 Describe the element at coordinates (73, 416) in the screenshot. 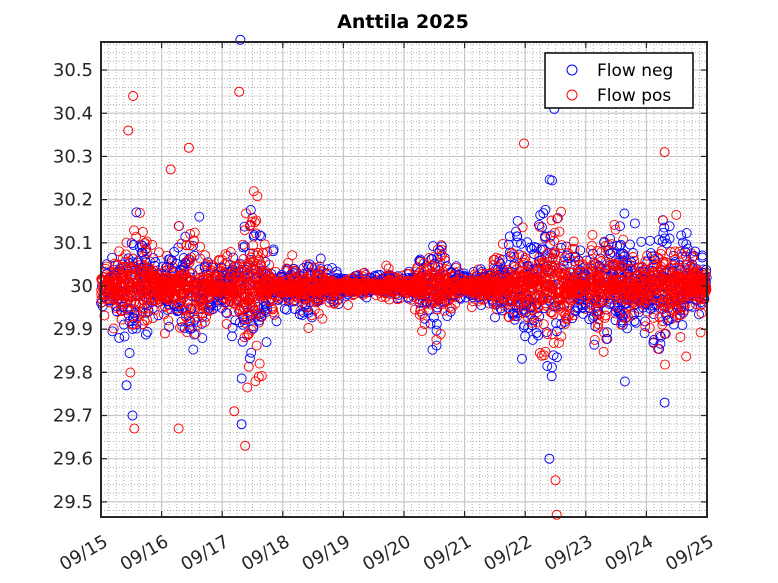

I see `y-tick-label: 29.7` at that location.